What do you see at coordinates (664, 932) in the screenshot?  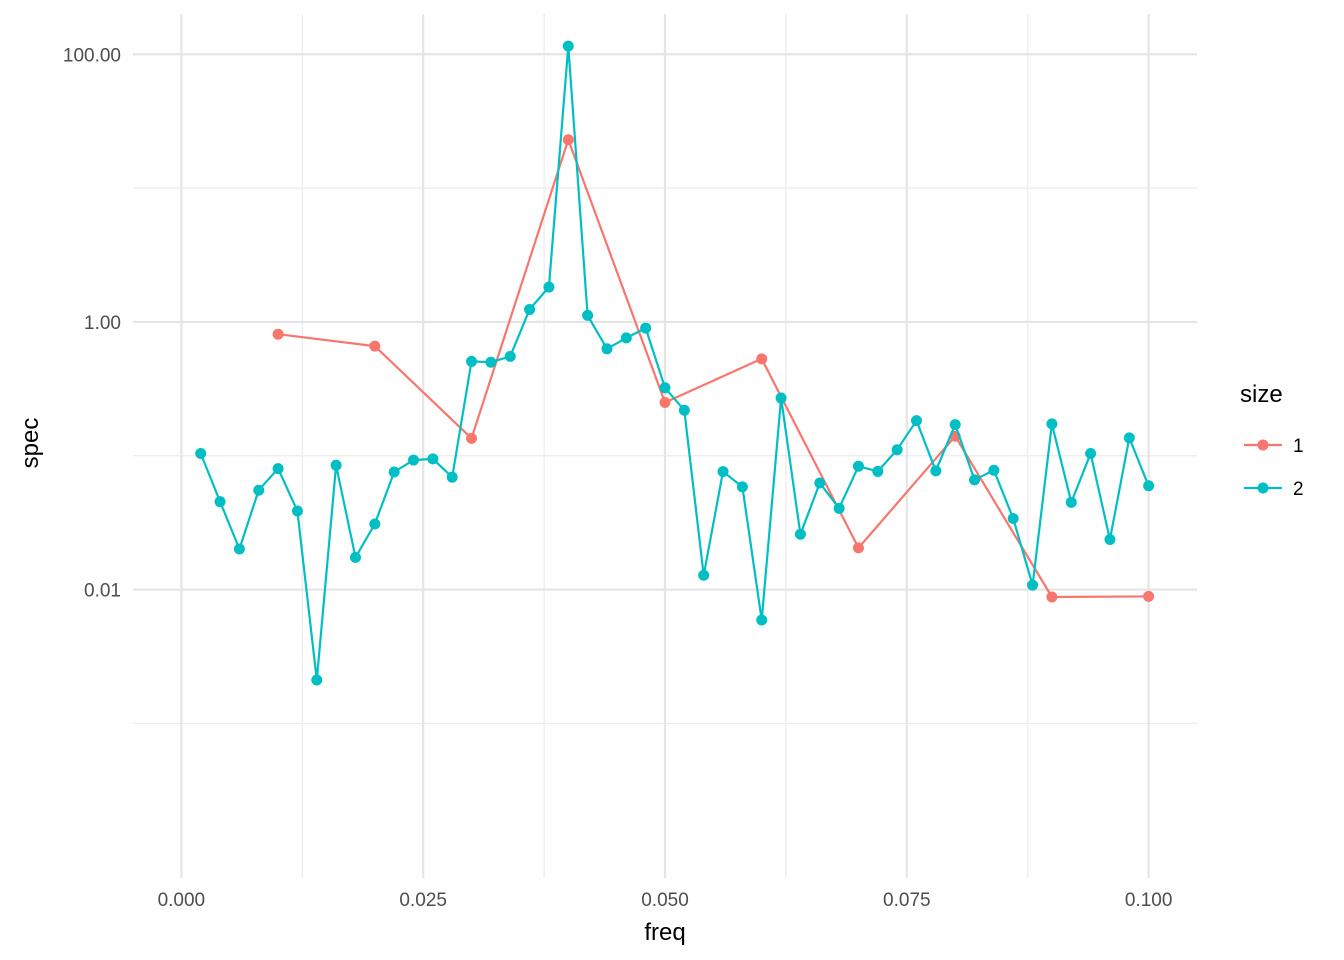 I see `x-axis-title: freq` at bounding box center [664, 932].